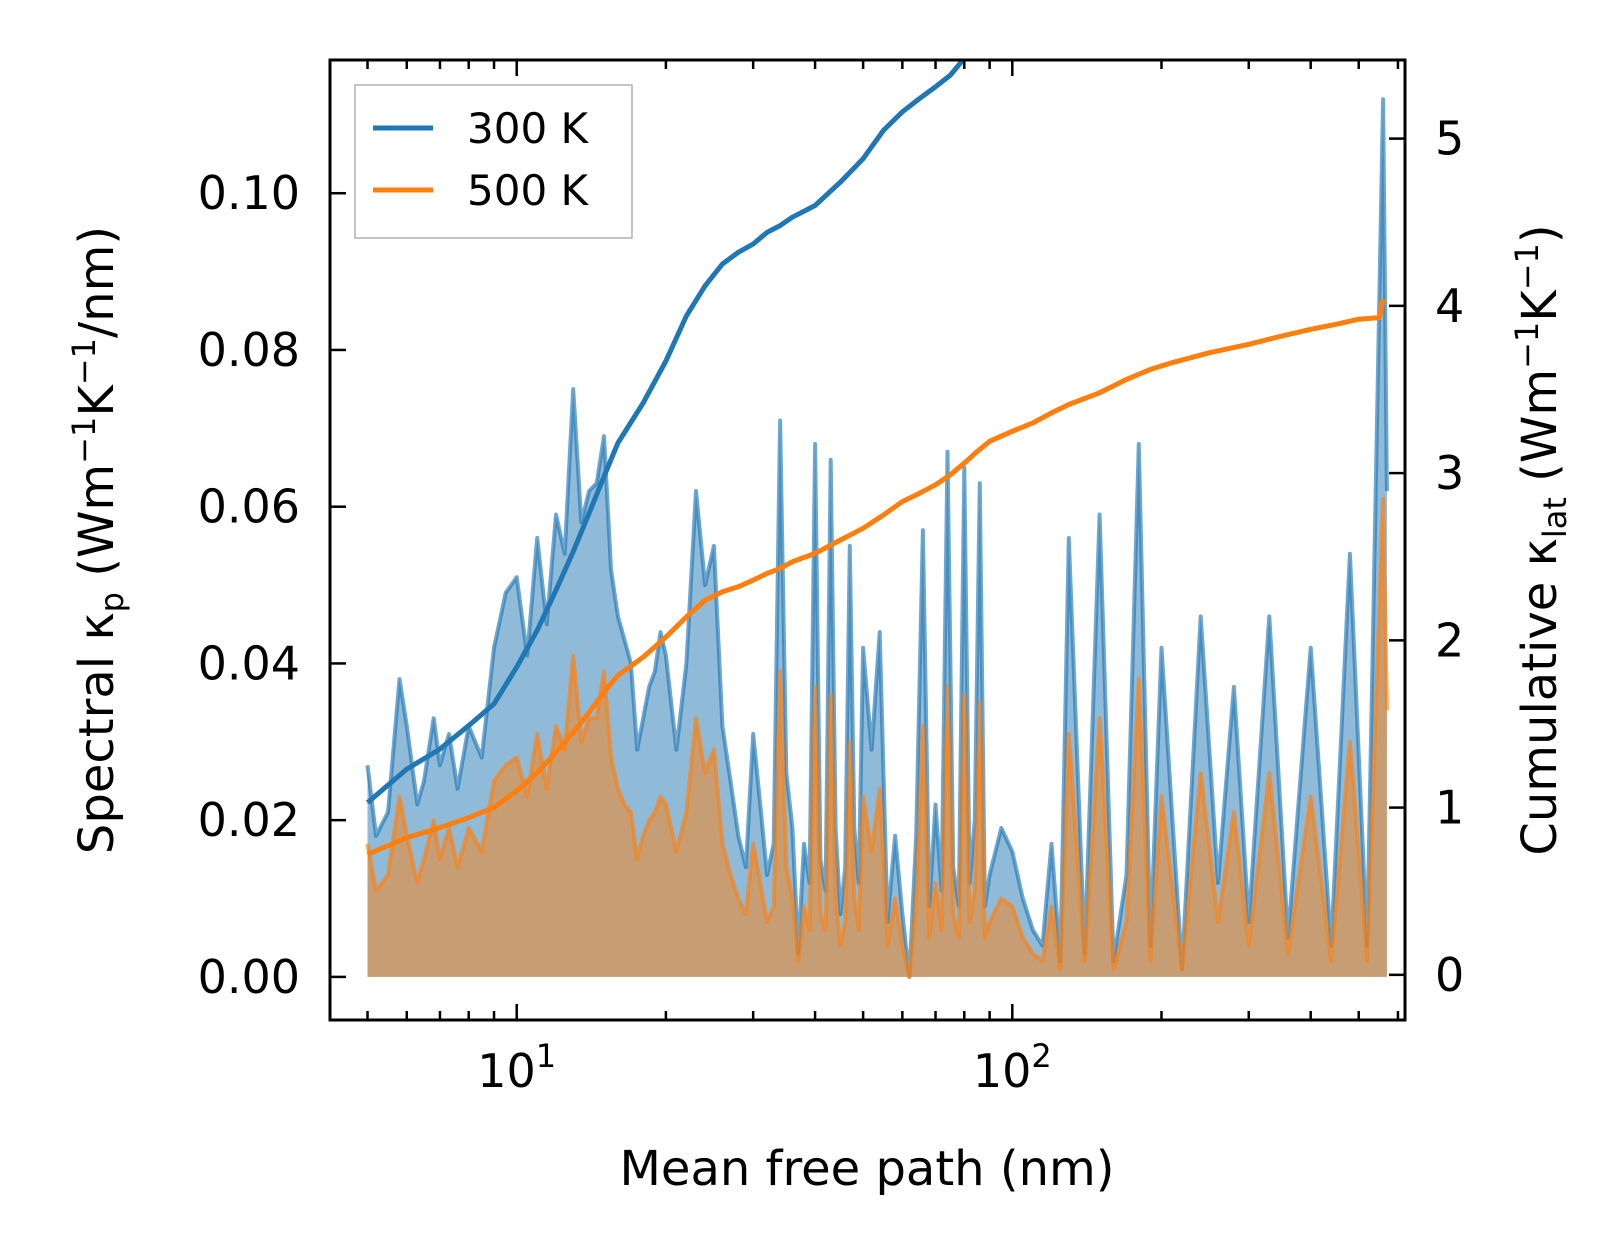 The image size is (1623, 1254). I want to click on x-tick-label: 10², so click(1012, 1067).